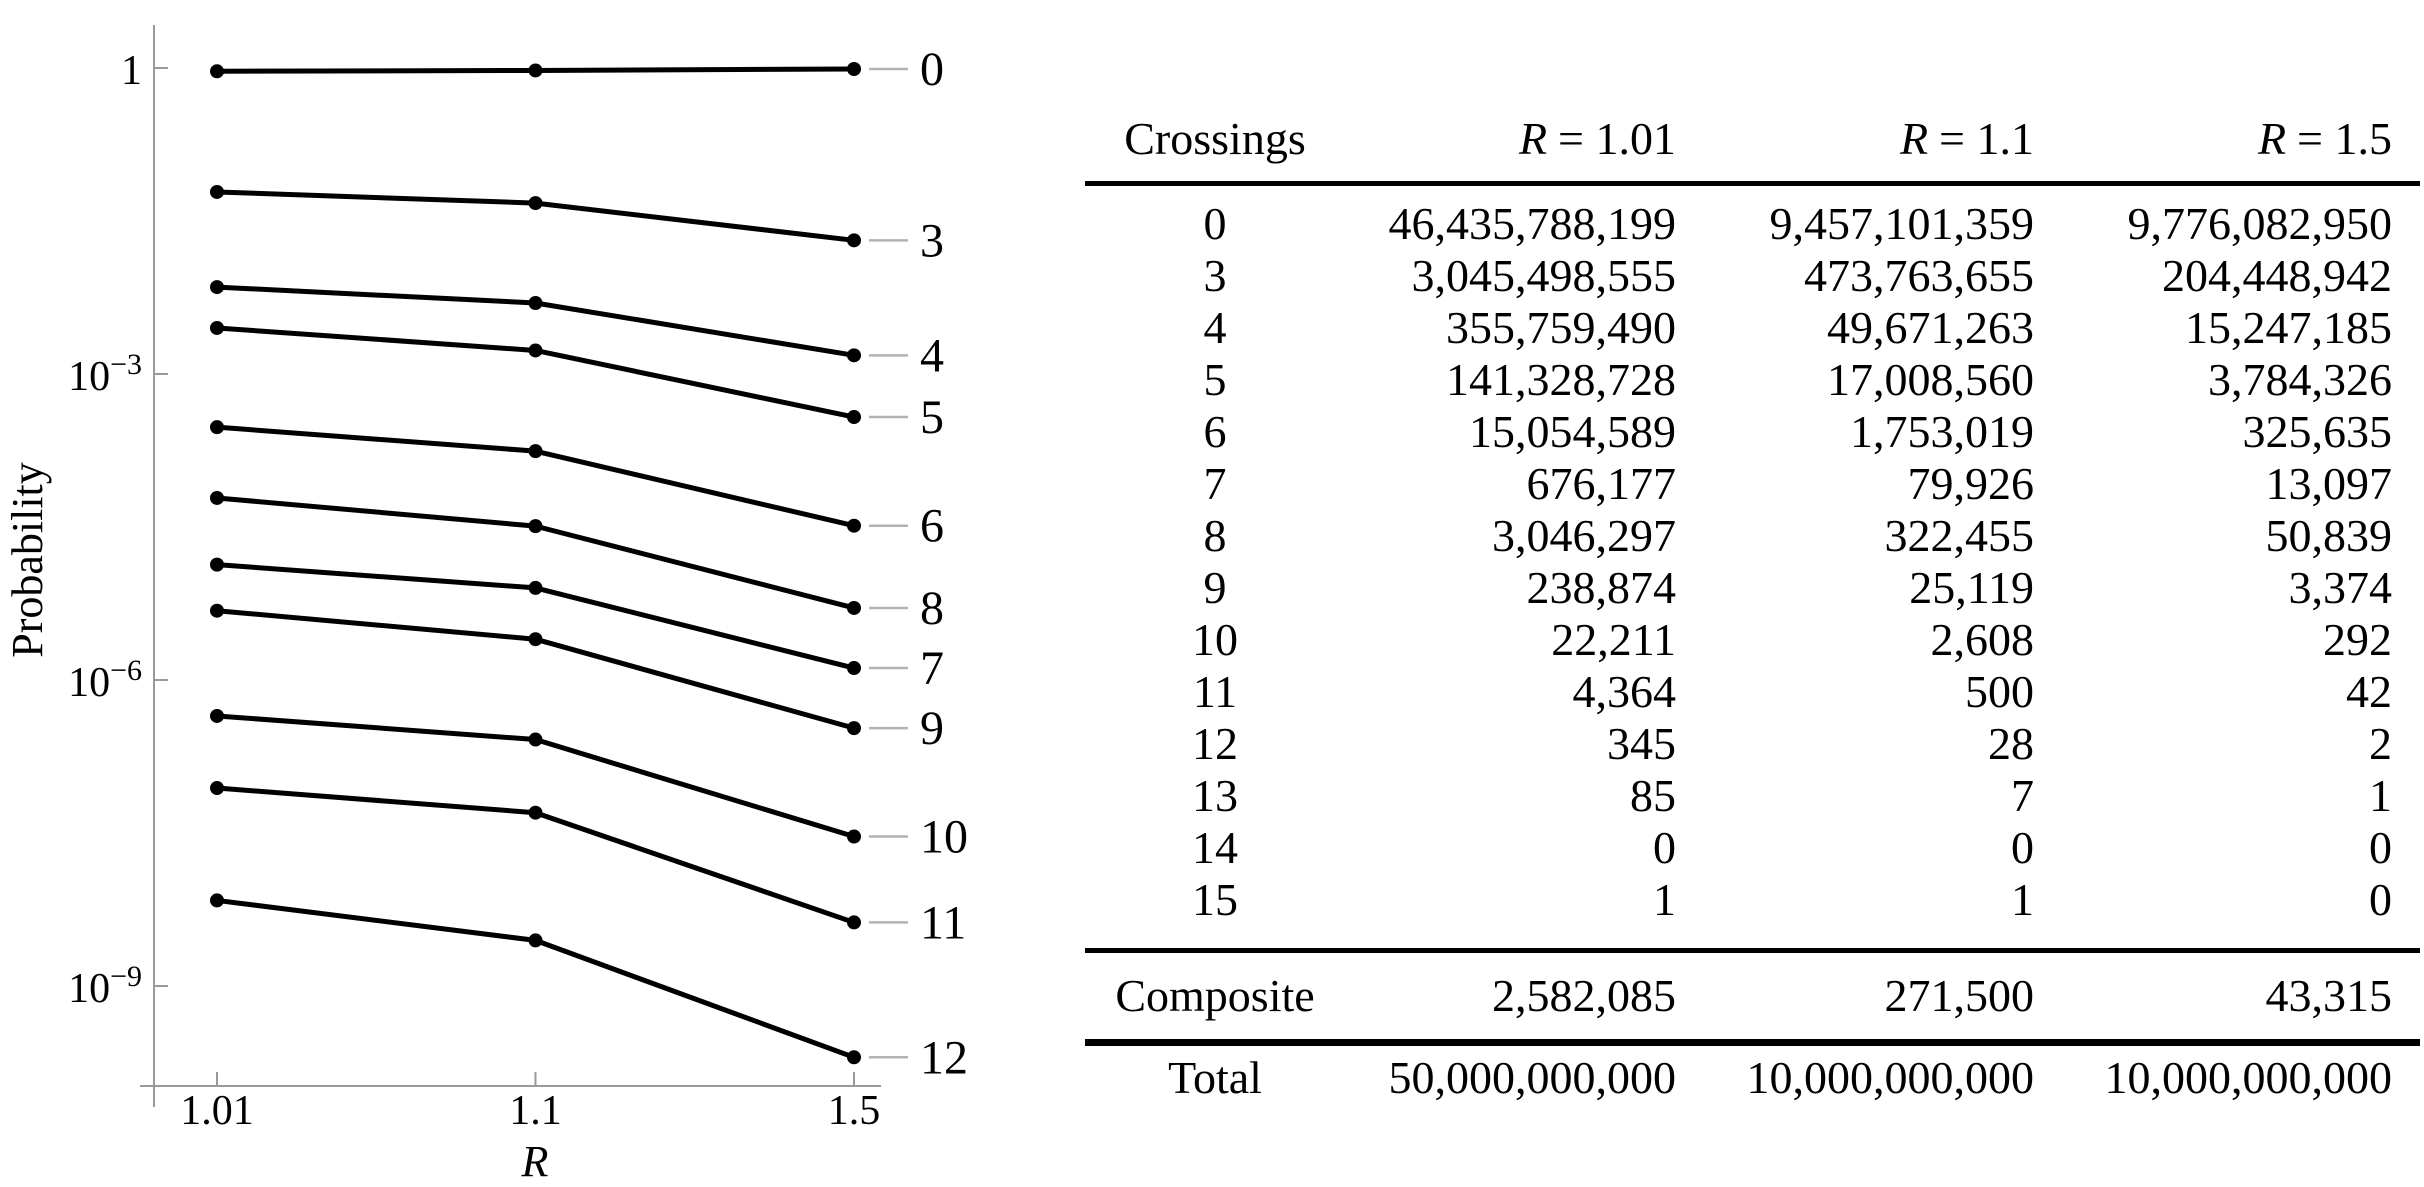 This screenshot has height=1187, width=2424. Describe the element at coordinates (27, 560) in the screenshot. I see `y-axis-title: Probability` at that location.